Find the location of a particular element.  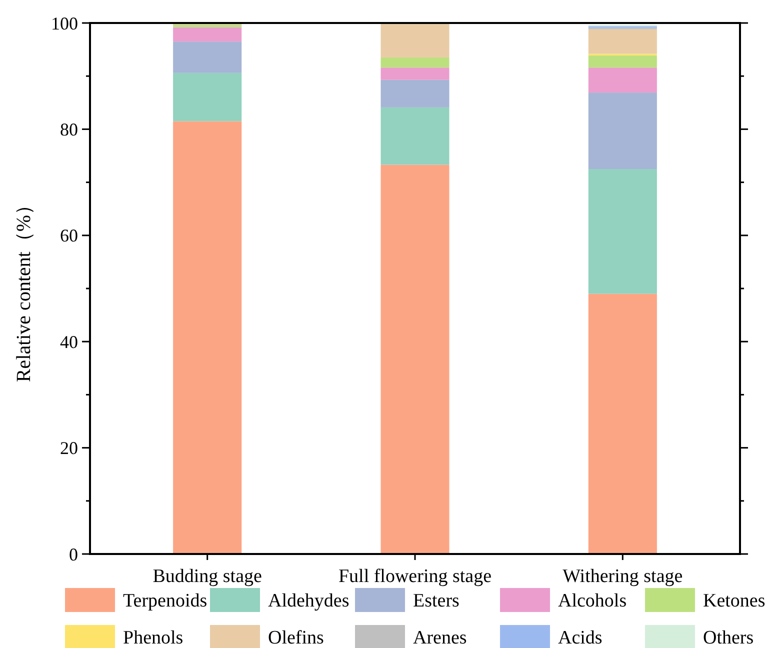

y-tick-label: 20 is located at coordinates (69, 448).